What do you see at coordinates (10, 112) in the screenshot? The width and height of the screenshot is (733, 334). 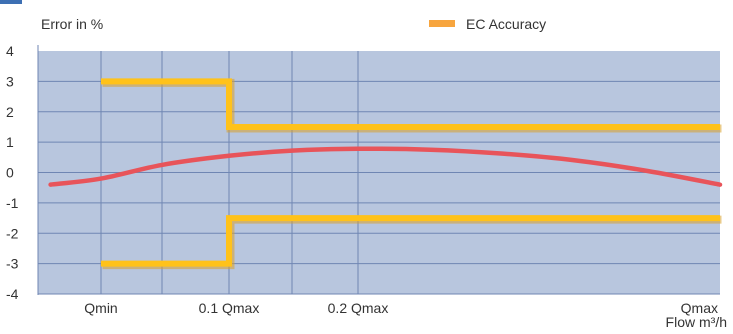 I see `y-tick-label: 2` at bounding box center [10, 112].